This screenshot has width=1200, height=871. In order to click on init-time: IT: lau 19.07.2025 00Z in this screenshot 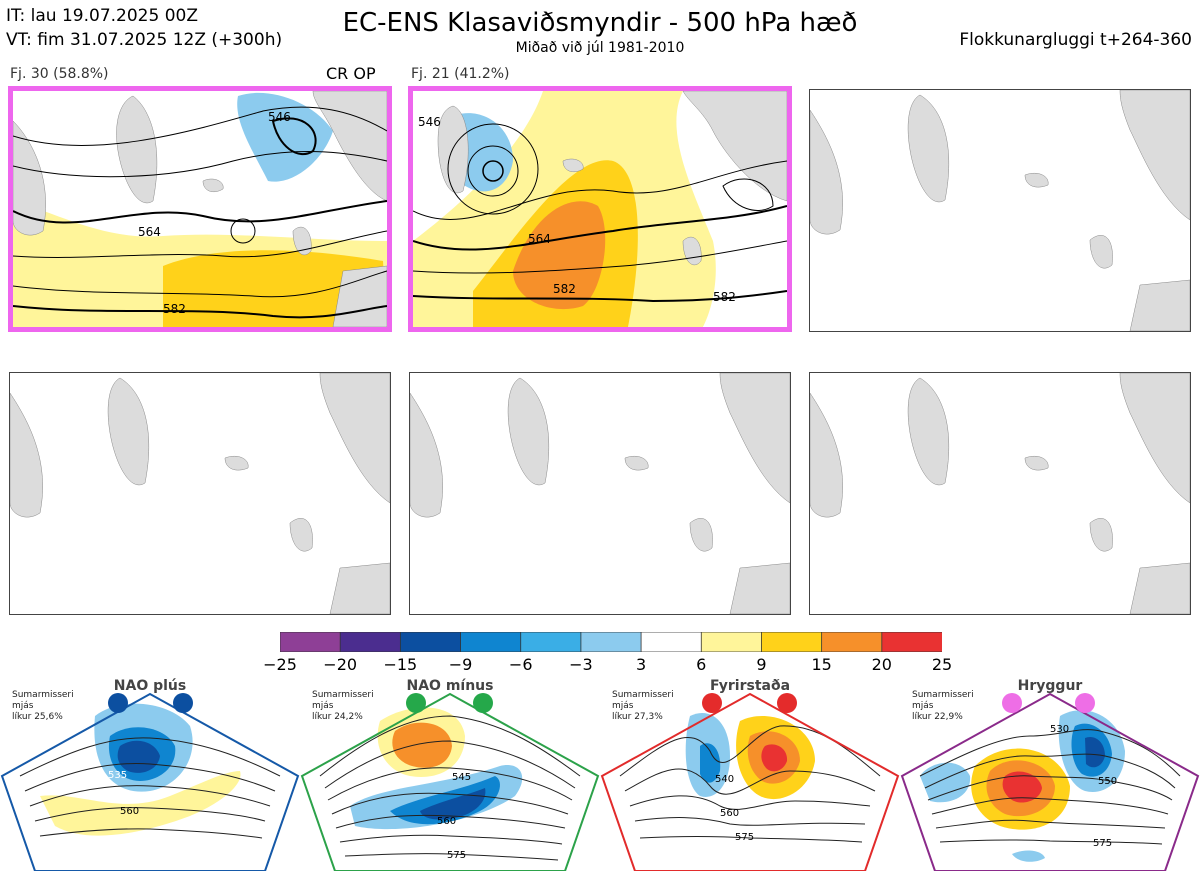, I will do `click(102, 16)`.